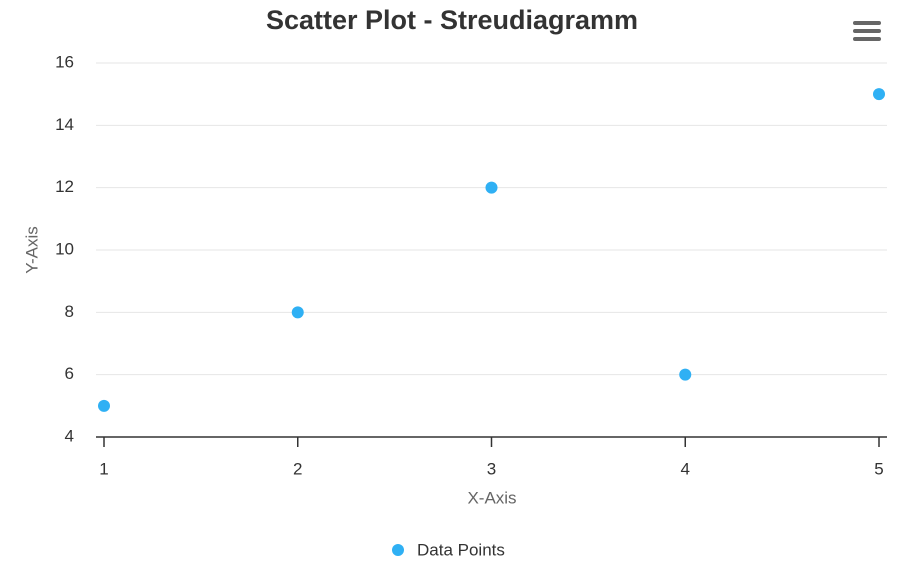 The height and width of the screenshot is (565, 919). Describe the element at coordinates (491, 497) in the screenshot. I see `x-axis-title: X-Axis` at that location.